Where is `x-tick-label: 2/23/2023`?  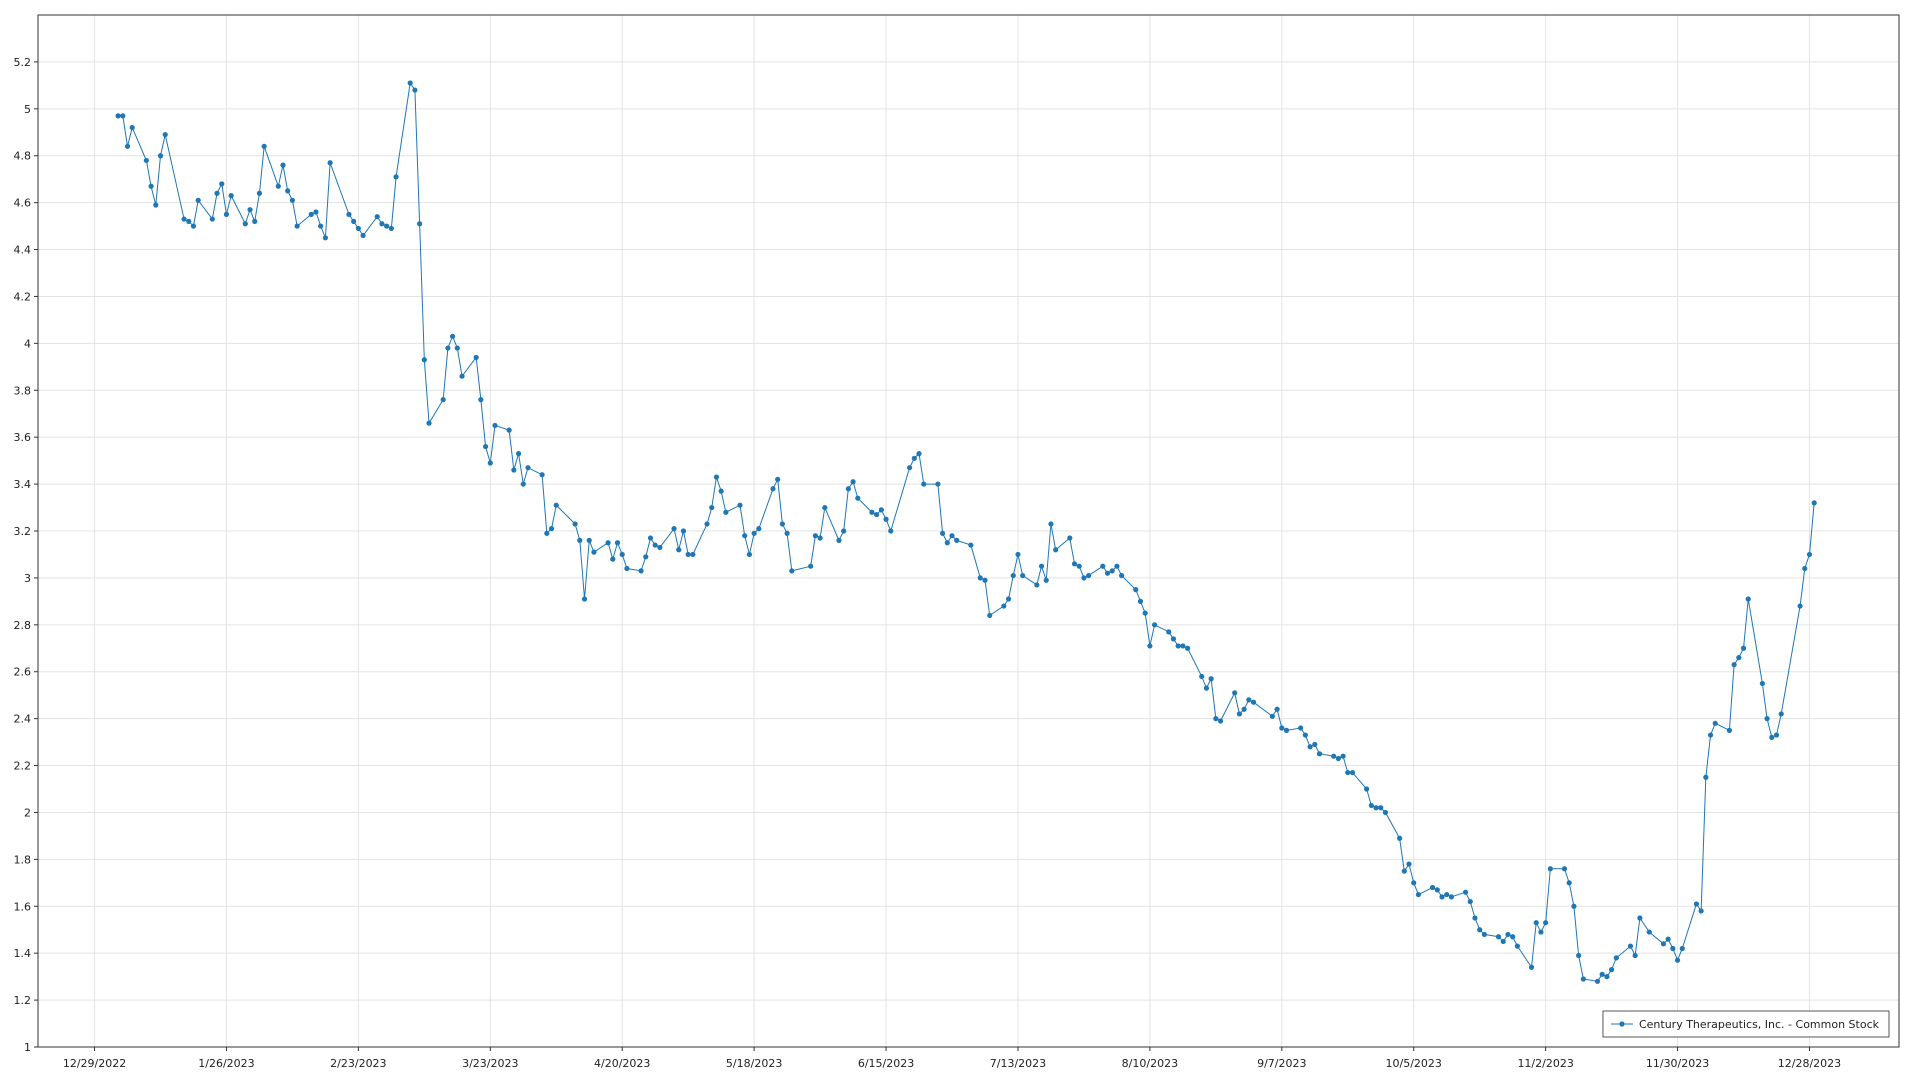 x-tick-label: 2/23/2023 is located at coordinates (358, 1063).